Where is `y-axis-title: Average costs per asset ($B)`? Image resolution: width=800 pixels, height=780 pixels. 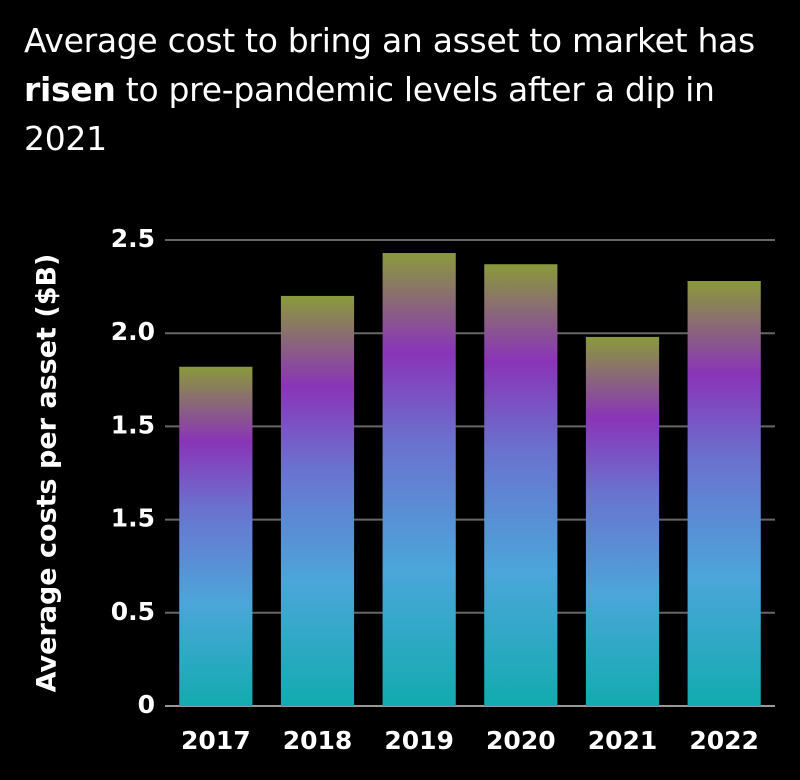 y-axis-title: Average costs per asset ($B) is located at coordinates (47, 473).